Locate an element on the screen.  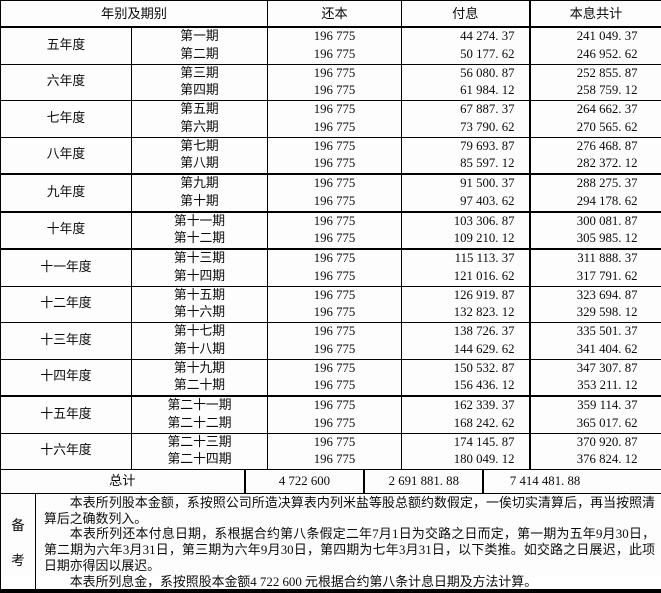
interest-cell: 109 210. 12 is located at coordinates (466, 239).